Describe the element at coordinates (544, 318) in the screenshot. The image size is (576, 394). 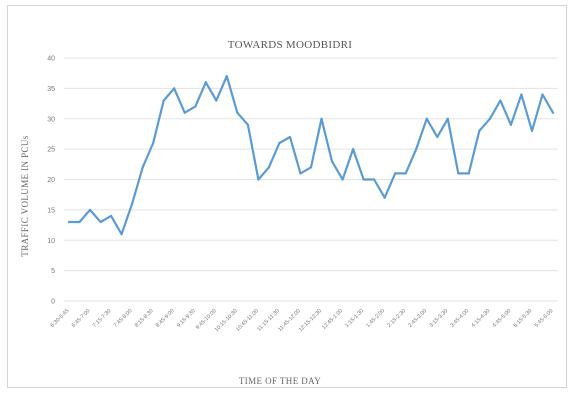
I see `x-tick-label: 5:45-6:00` at that location.